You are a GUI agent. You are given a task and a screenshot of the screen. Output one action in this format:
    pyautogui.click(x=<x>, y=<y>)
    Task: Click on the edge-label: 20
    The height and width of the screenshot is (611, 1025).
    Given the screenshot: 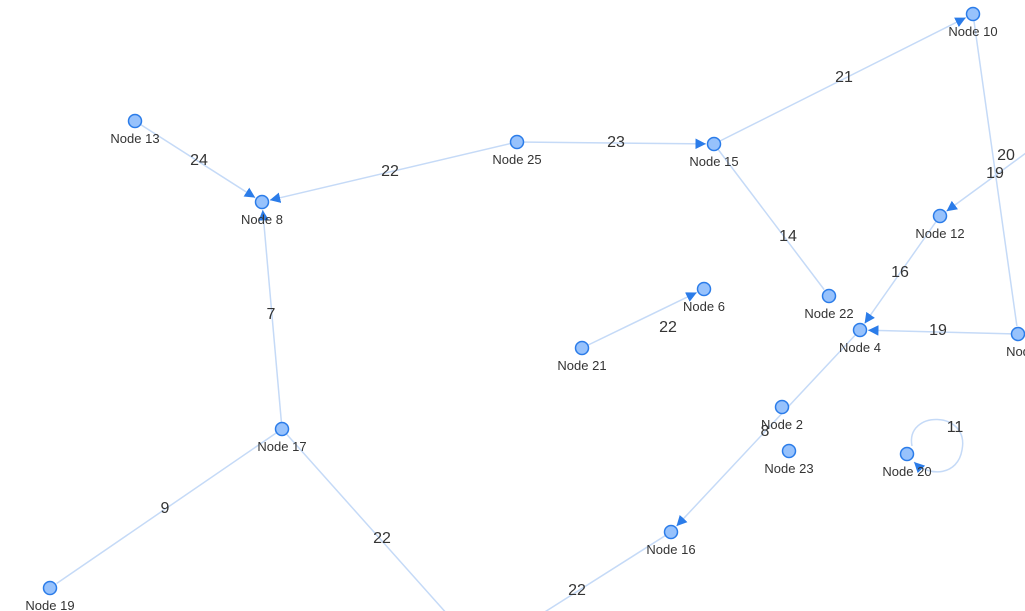 What is the action you would take?
    pyautogui.click(x=1006, y=155)
    